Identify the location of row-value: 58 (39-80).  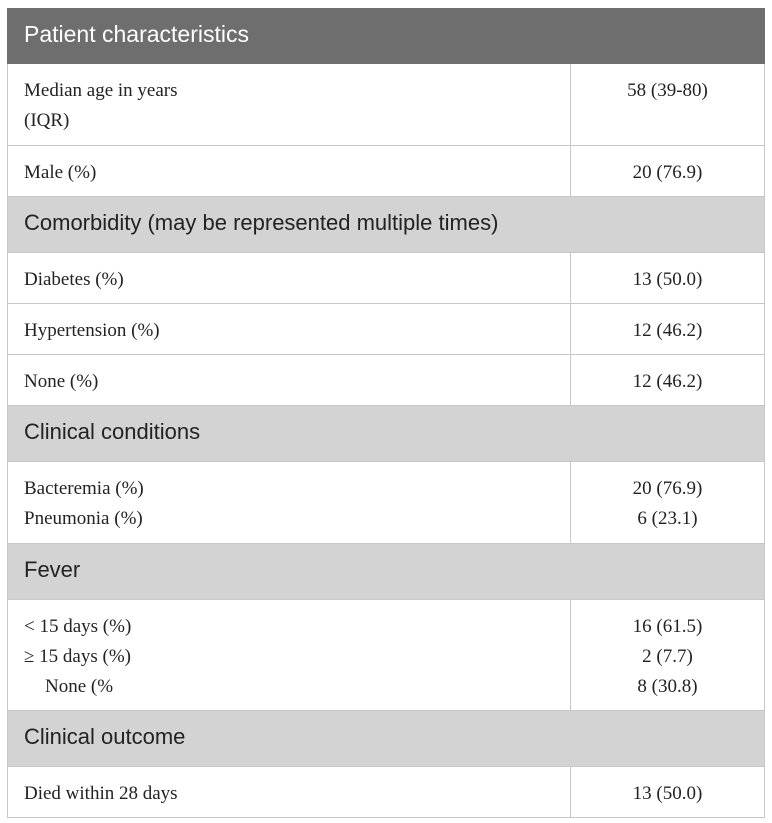
(667, 104).